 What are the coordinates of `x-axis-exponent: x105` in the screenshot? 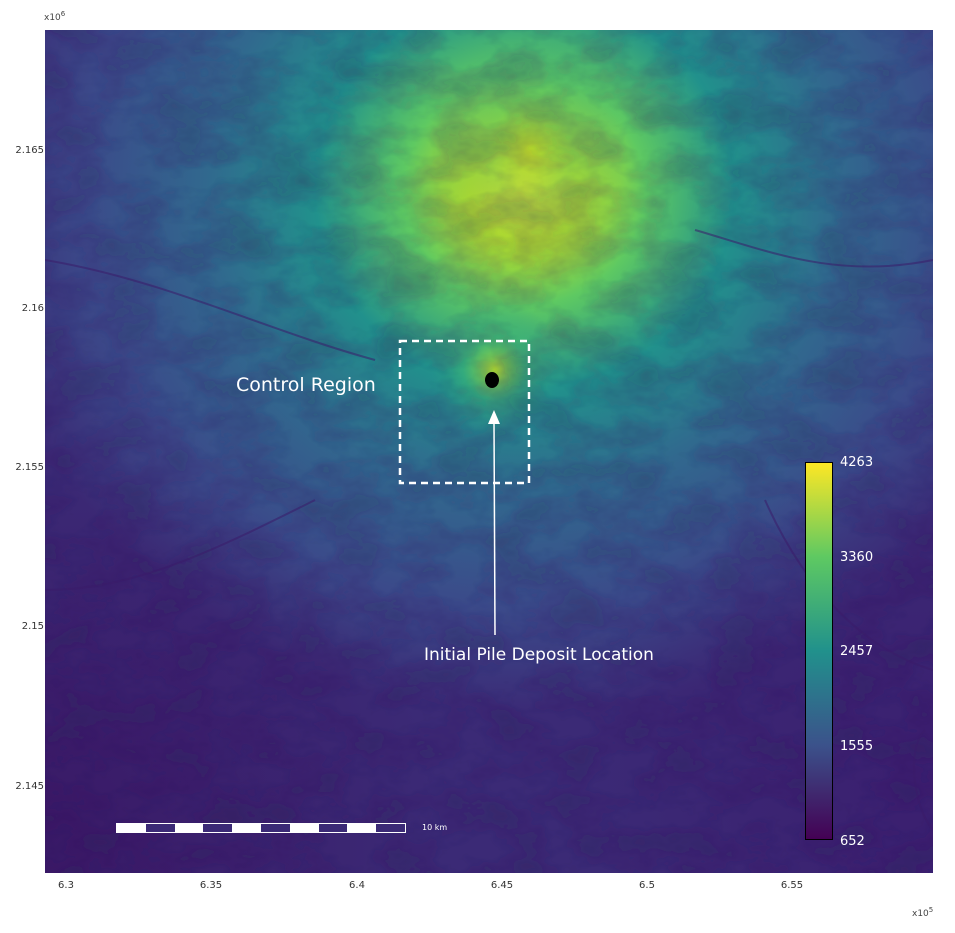 It's located at (922, 912).